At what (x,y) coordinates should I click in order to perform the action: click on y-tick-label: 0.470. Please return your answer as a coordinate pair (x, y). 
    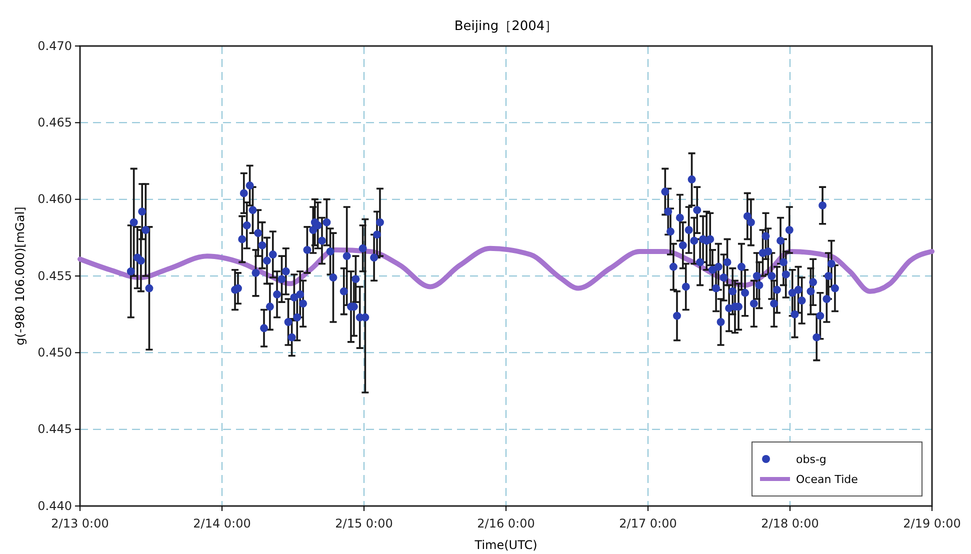
    Looking at the image, I should click on (55, 45).